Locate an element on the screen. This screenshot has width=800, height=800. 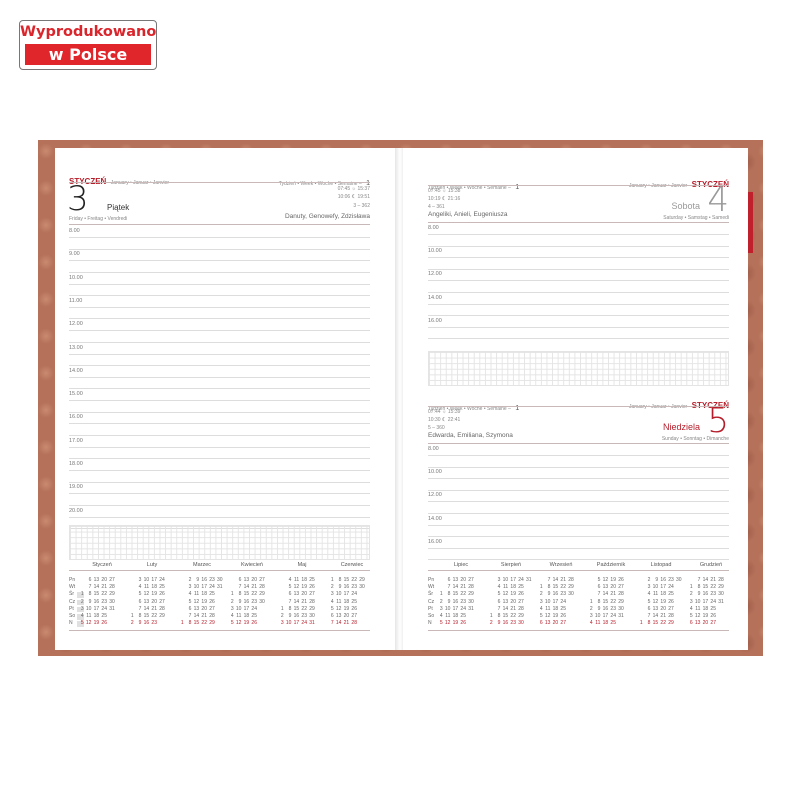
calendar-day: 31 is located at coordinates (312, 623).